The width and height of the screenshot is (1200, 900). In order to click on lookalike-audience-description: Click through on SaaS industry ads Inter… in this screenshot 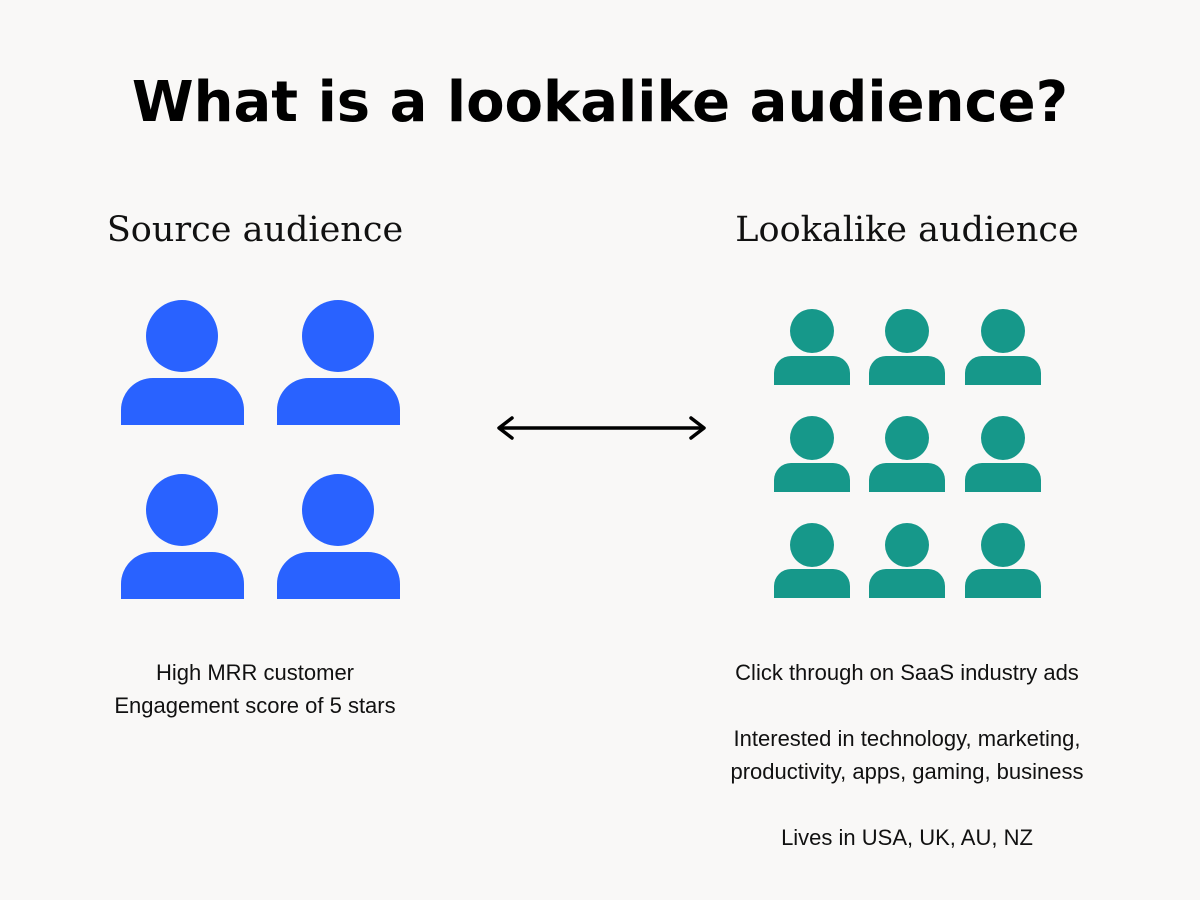, I will do `click(907, 755)`.